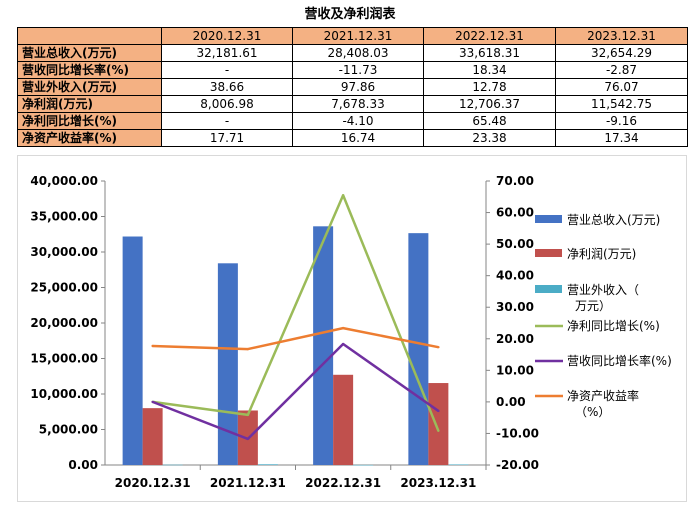  Describe the element at coordinates (227, 138) in the screenshot. I see `table-cell: 17.71` at that location.